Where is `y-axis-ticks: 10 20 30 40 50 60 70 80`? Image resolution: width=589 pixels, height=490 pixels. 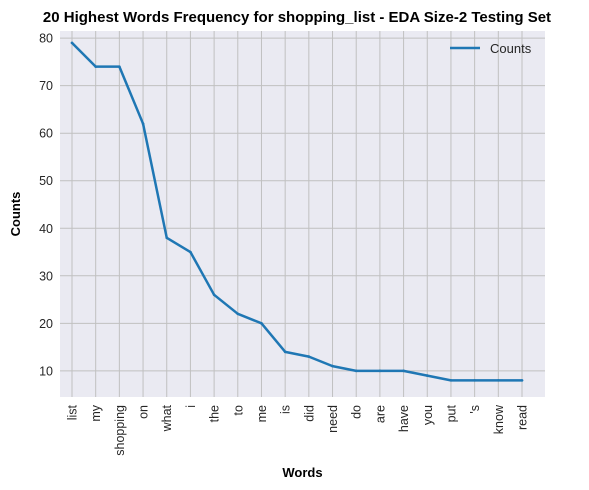 y-axis-ticks: 10 20 30 40 50 60 70 80 is located at coordinates (46, 205).